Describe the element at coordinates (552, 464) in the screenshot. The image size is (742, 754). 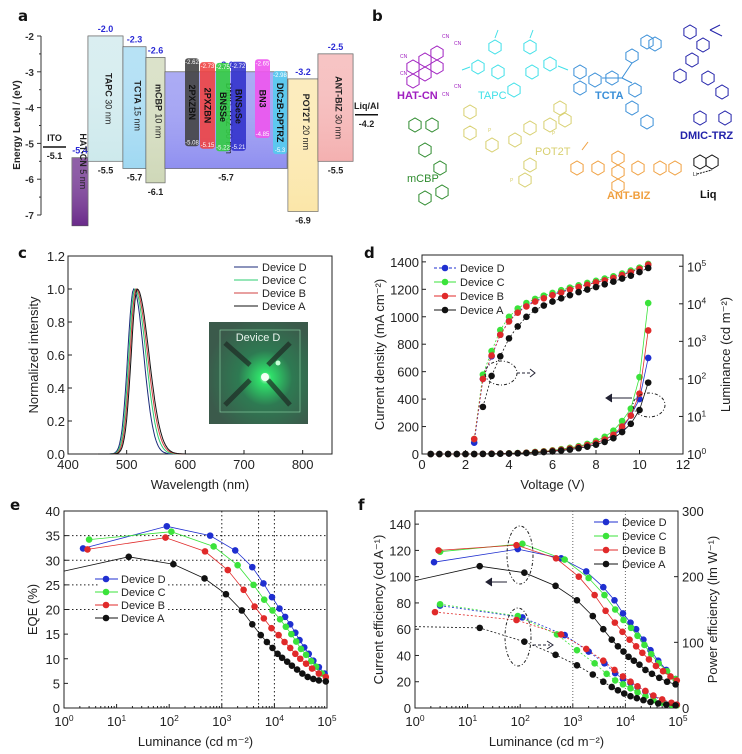
I see `x-tick-label: 6` at that location.